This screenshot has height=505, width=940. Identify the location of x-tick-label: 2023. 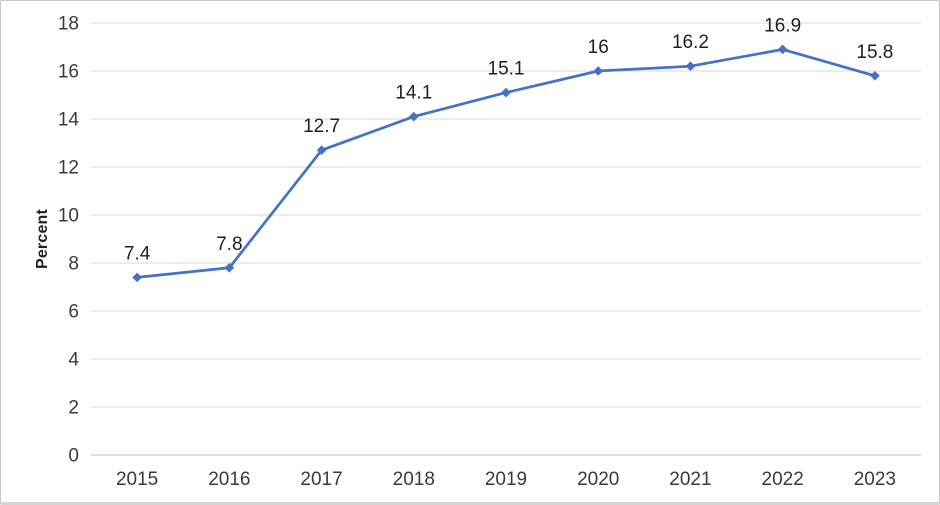
(875, 479).